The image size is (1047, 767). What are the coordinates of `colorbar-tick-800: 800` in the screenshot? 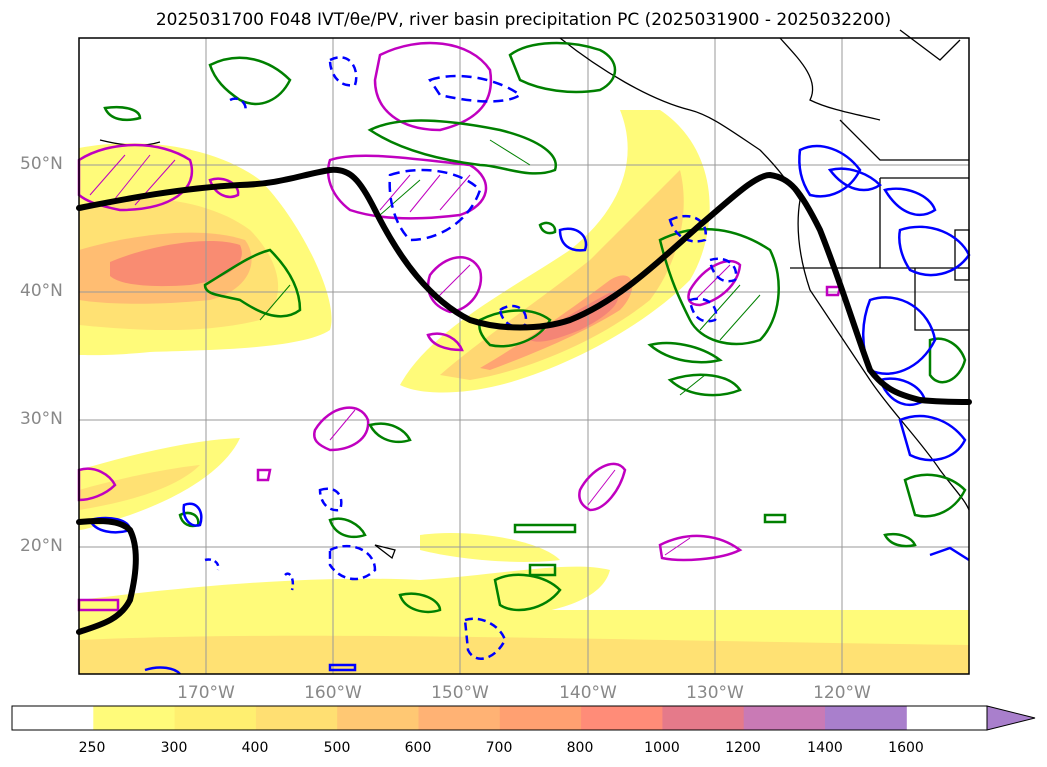 It's located at (580, 748).